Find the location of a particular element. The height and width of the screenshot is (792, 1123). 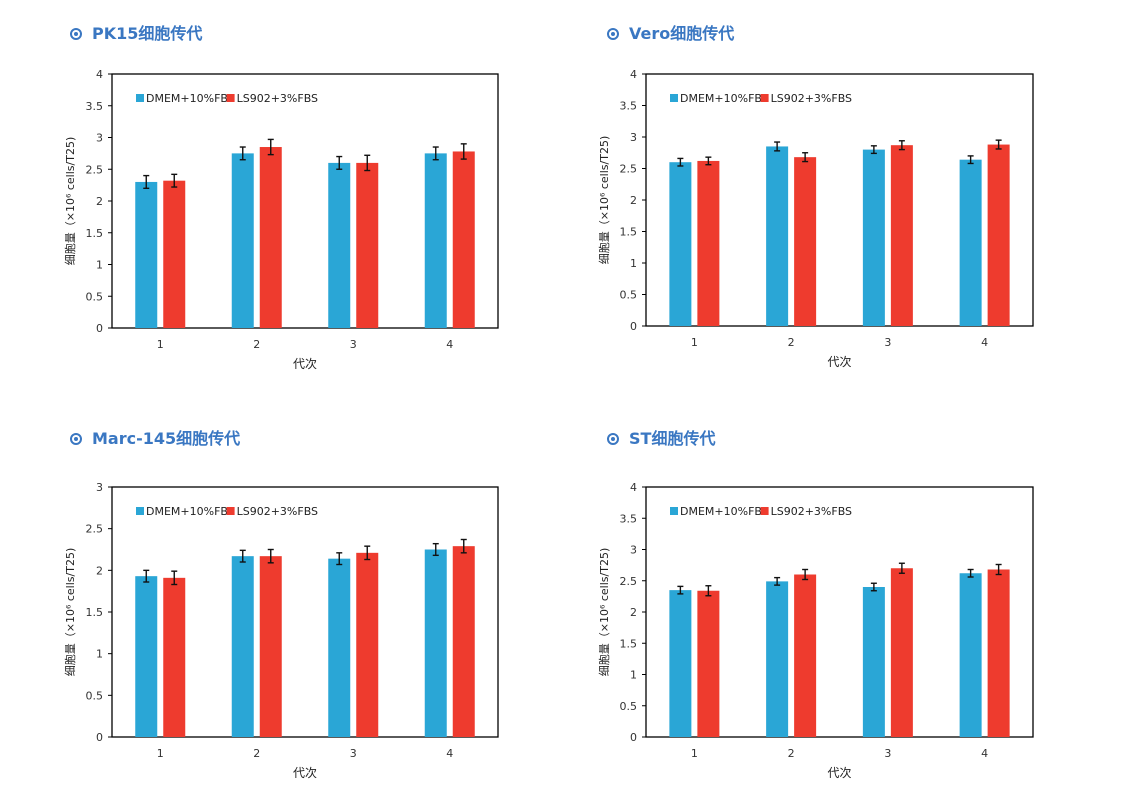

chart-title-vero: Vero细胞传代 is located at coordinates (670, 32).